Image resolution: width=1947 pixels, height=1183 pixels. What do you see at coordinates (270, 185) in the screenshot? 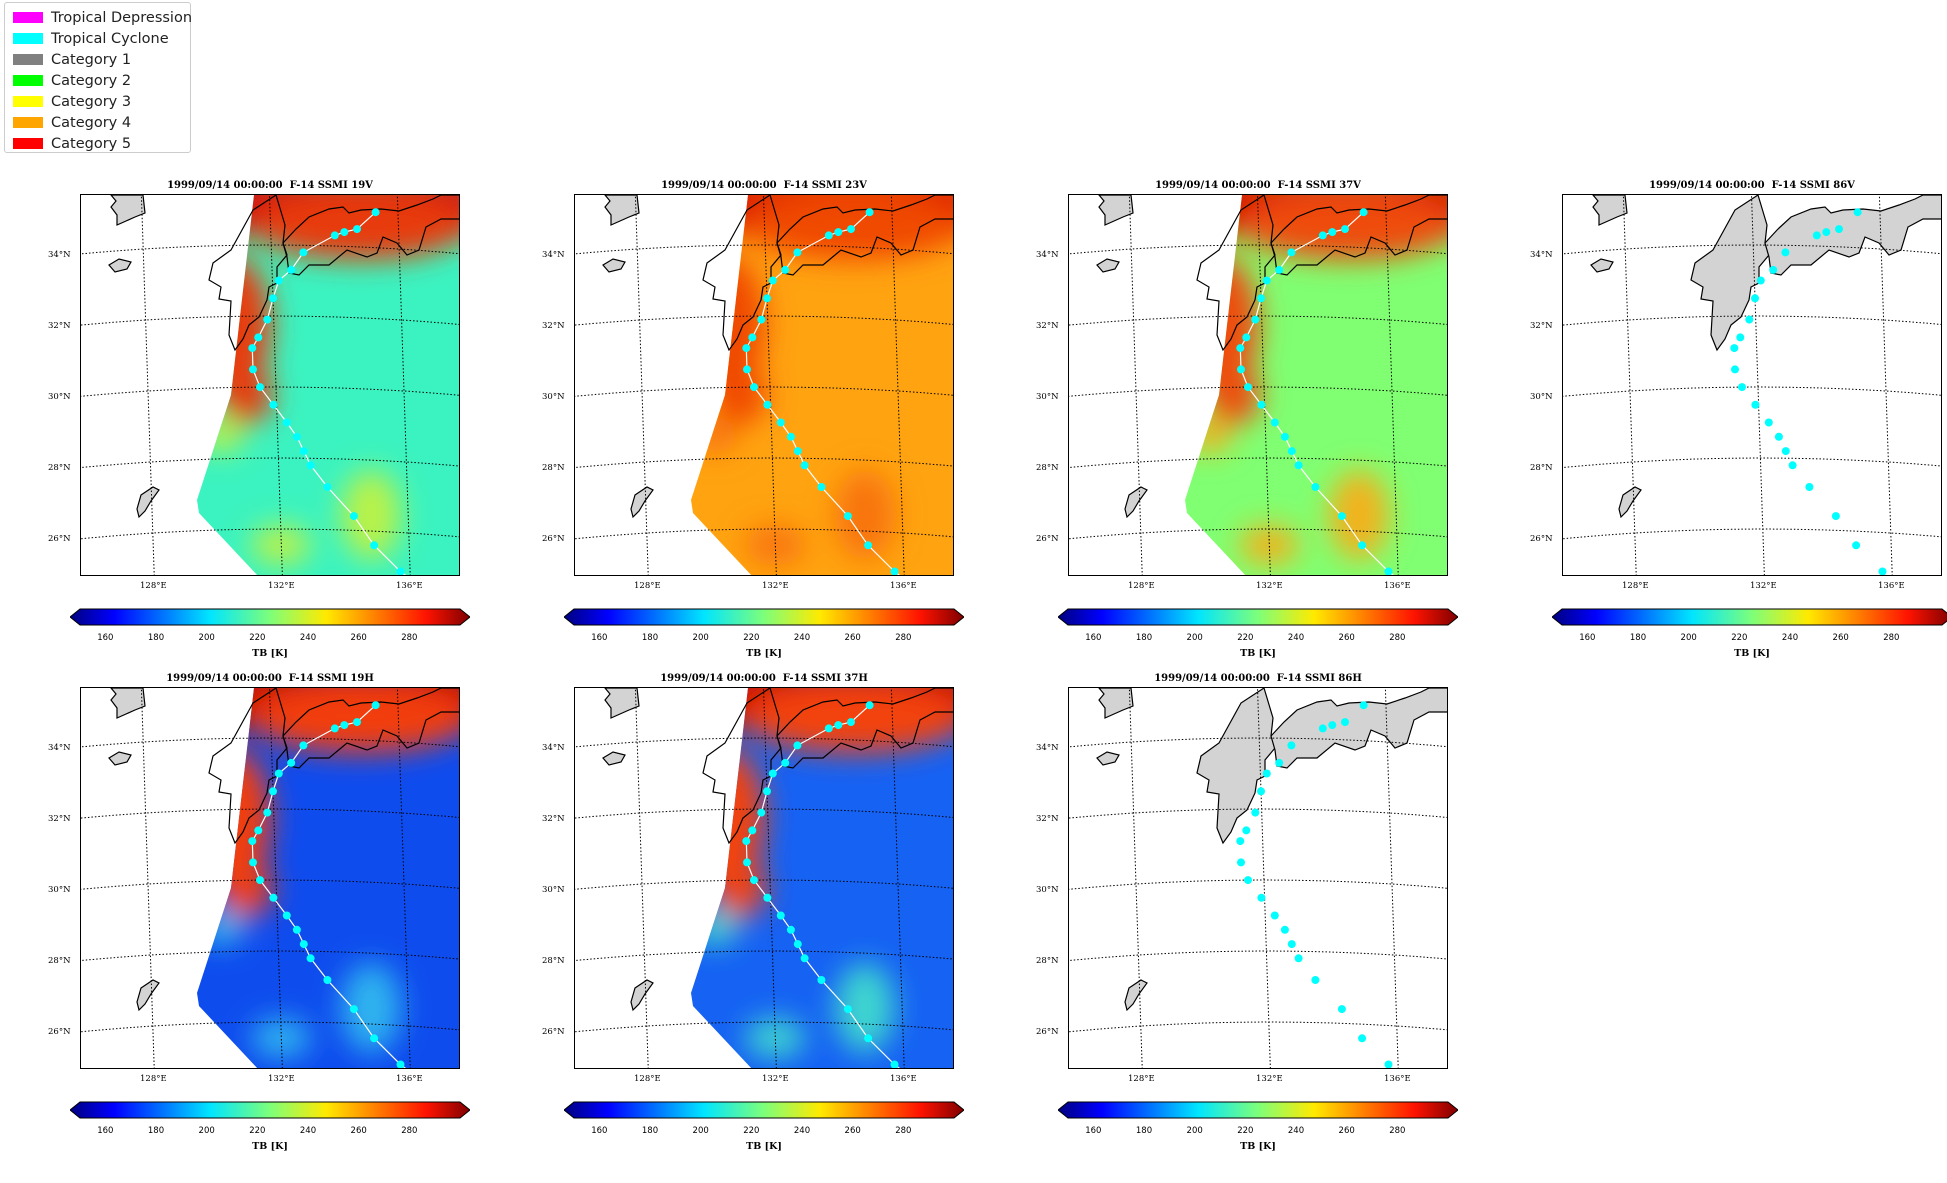
I see `panel-title: 1999/09/14 00:00:00 F-14 SSMI 19V` at bounding box center [270, 185].